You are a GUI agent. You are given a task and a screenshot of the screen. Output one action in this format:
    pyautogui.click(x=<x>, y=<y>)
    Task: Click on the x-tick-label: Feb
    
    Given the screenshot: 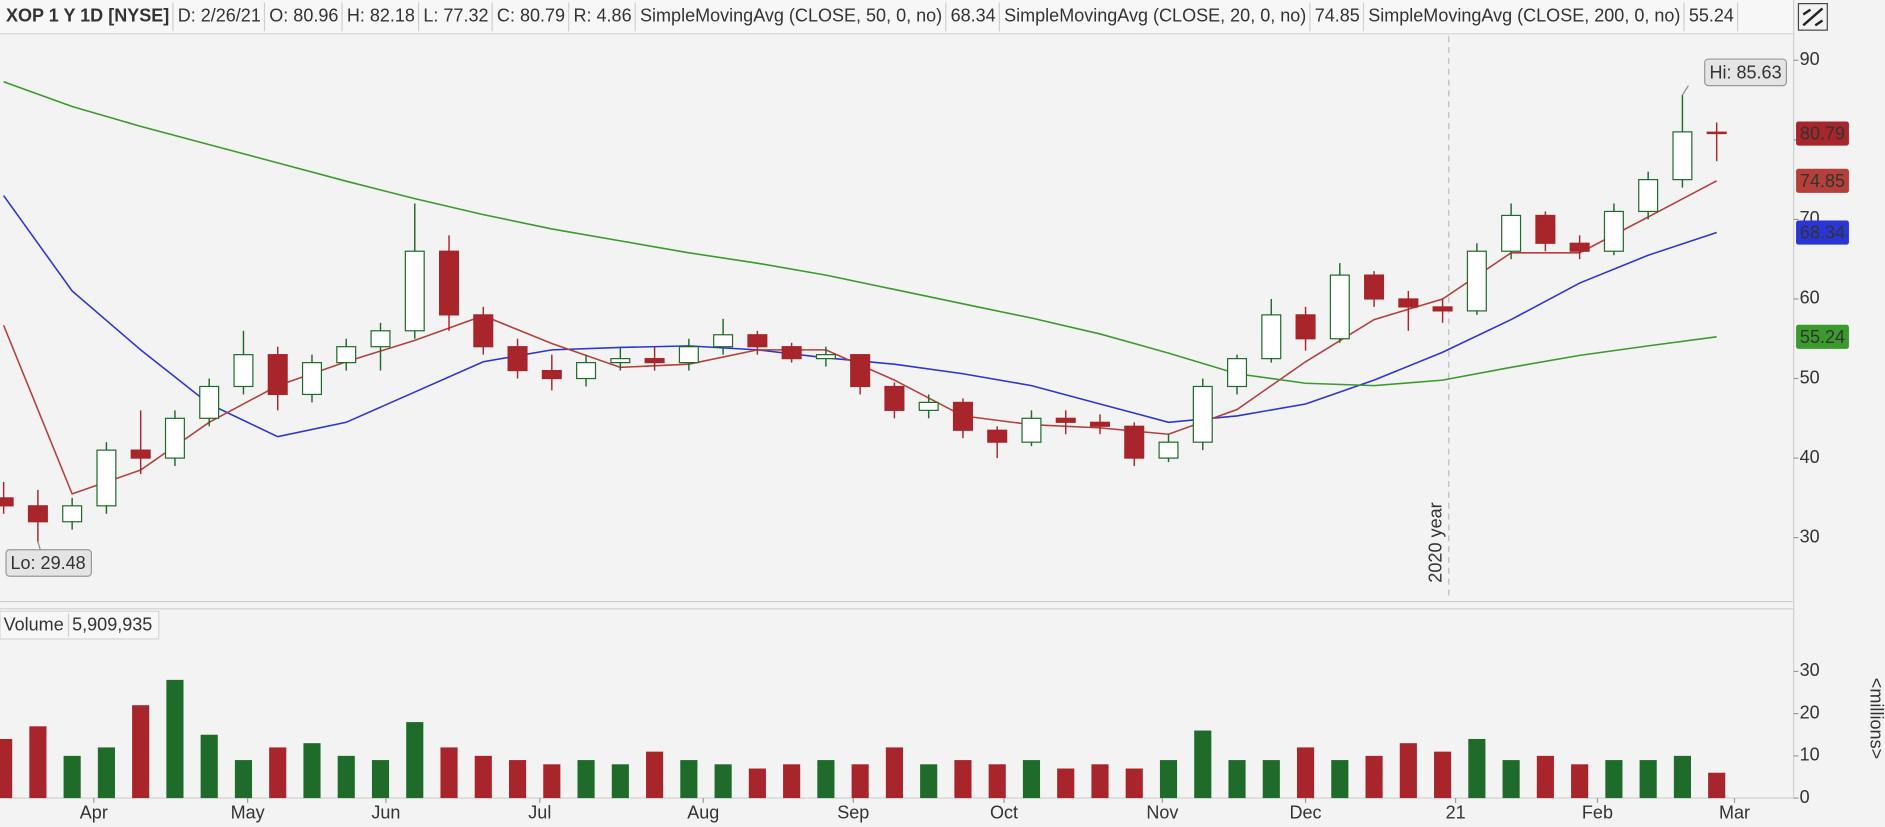 What is the action you would take?
    pyautogui.click(x=1597, y=812)
    